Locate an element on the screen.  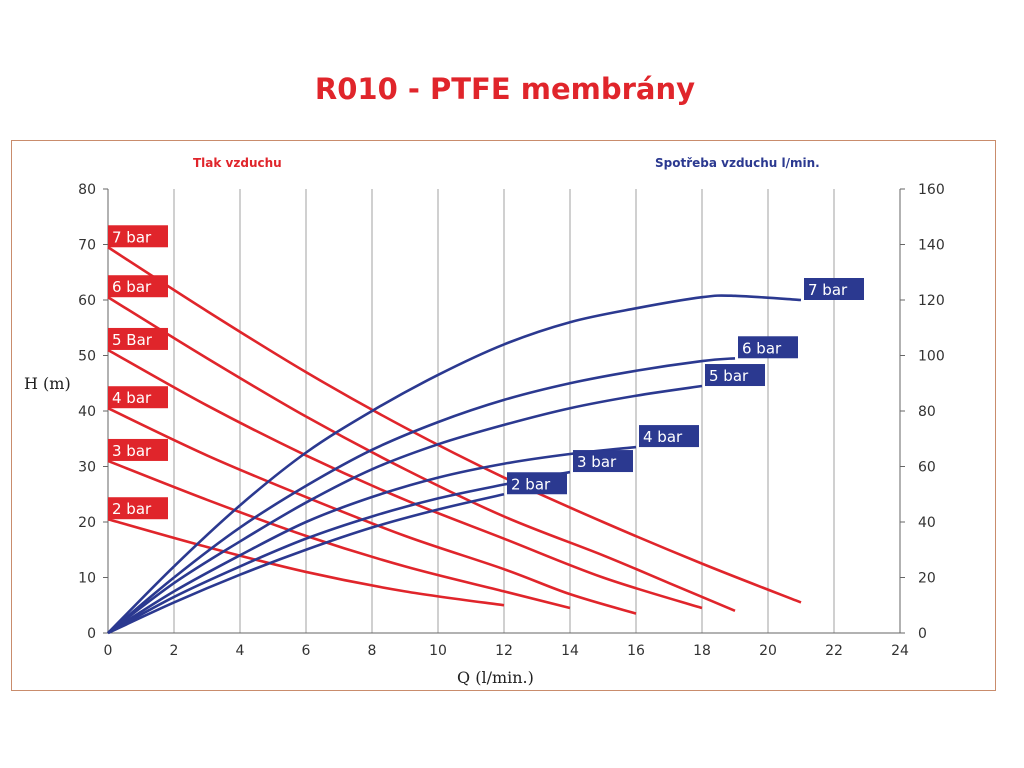
air-label-7-bar: 7 bar is located at coordinates (834, 289).